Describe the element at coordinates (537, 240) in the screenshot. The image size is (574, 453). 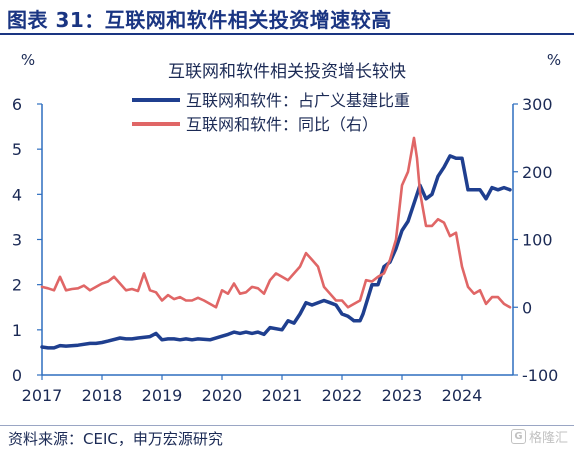
I see `y-right-tick-label: 100` at that location.